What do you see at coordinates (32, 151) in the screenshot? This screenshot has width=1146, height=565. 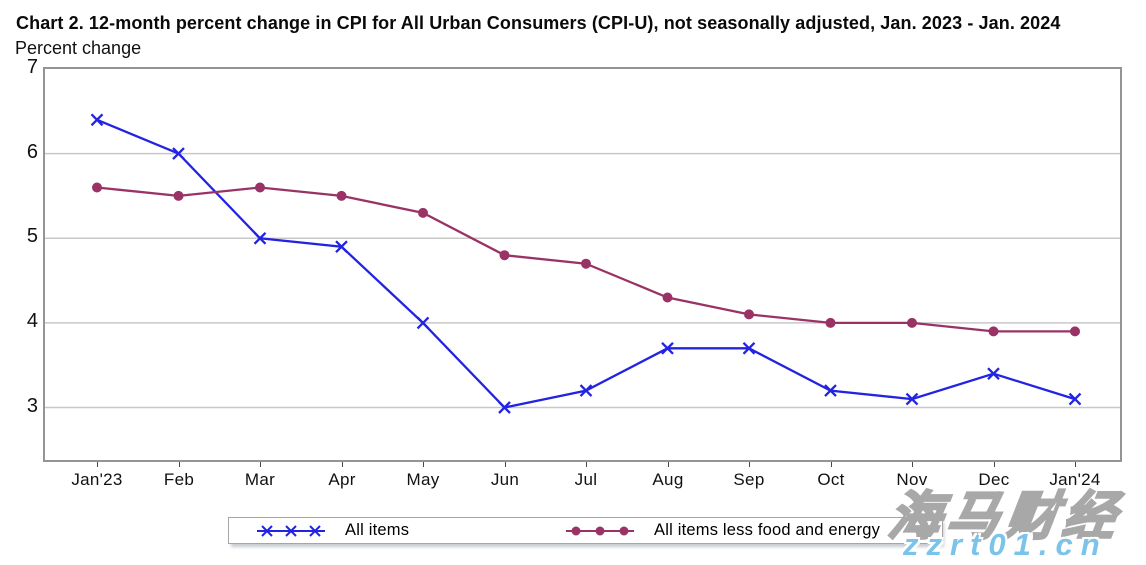 I see `y-axis-tick-label: 6` at bounding box center [32, 151].